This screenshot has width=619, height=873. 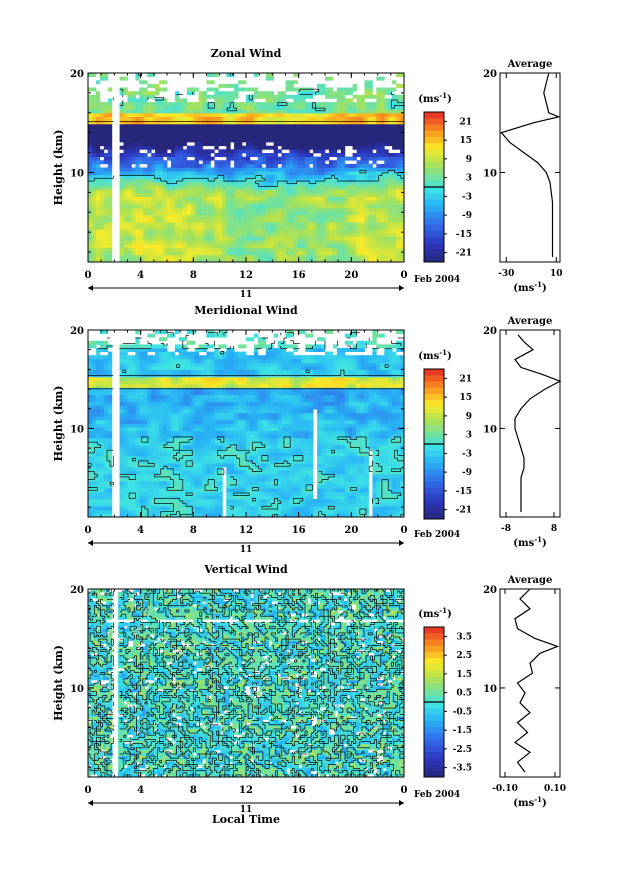 I want to click on profile-curve, so click(x=530, y=164).